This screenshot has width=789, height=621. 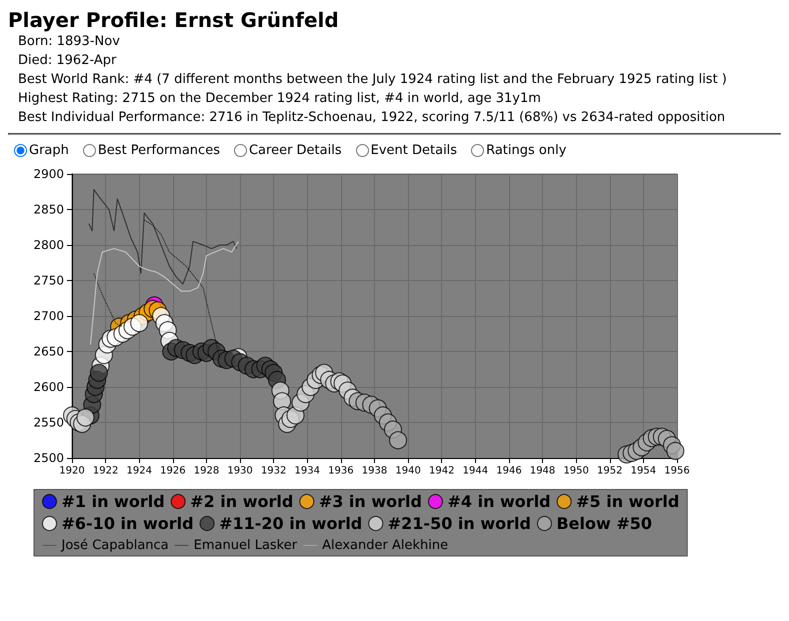 I want to click on x-tick-label: 1942, so click(x=441, y=471).